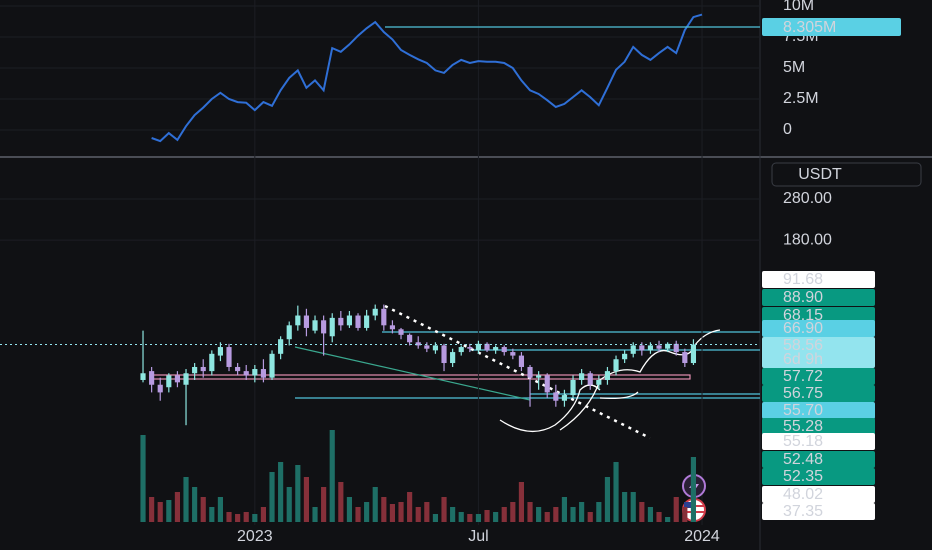  I want to click on y-tick-label: 0, so click(787, 129).